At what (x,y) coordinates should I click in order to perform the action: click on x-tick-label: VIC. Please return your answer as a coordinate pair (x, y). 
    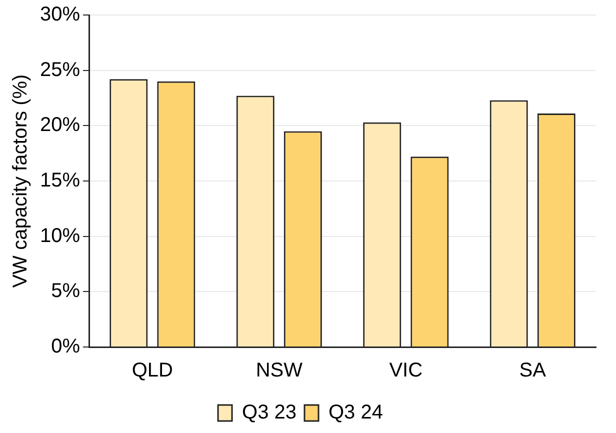
    Looking at the image, I should click on (406, 371).